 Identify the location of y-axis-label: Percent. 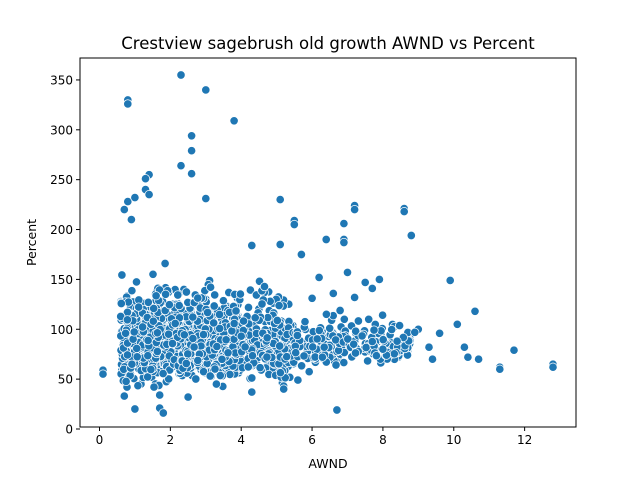
(31, 242).